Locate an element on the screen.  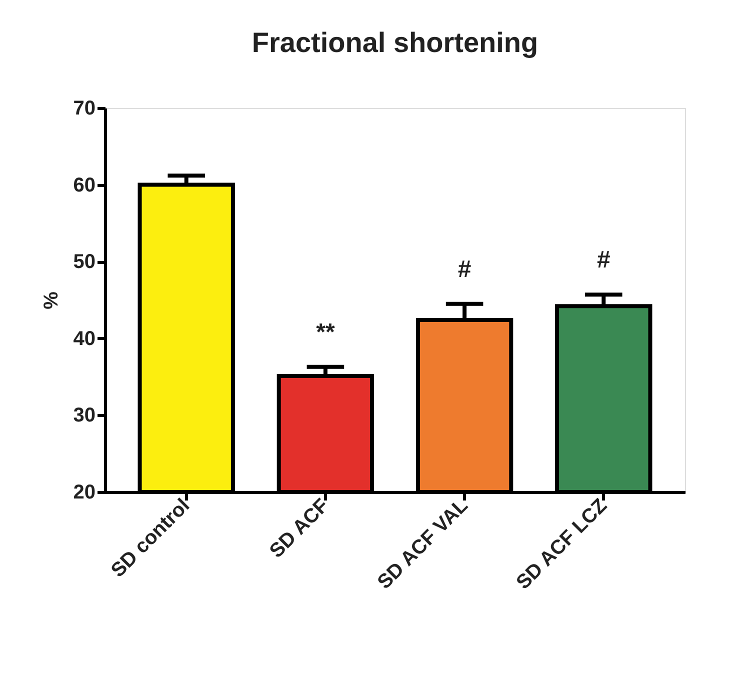
y-tick-label: 60 is located at coordinates (84, 185).